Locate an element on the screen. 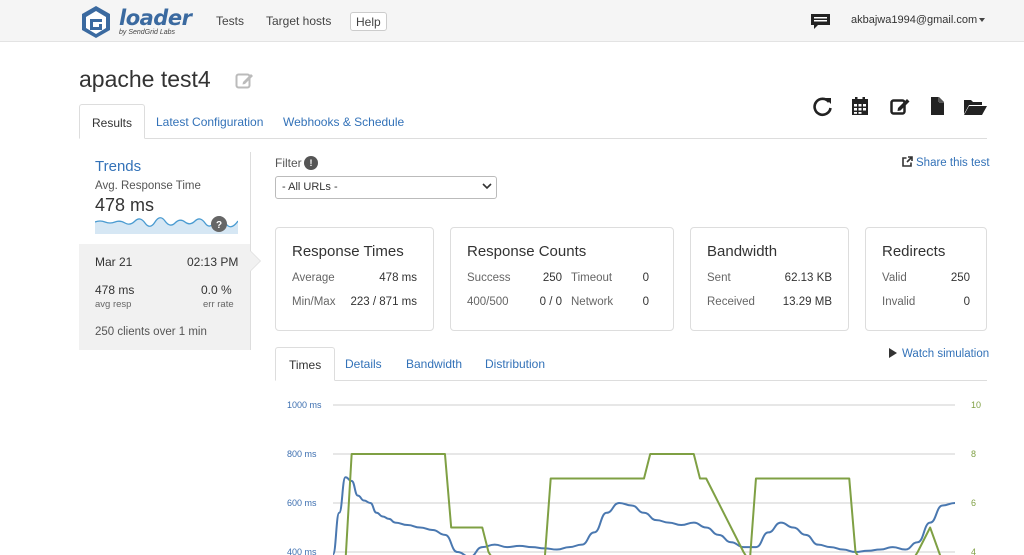 This screenshot has height=555, width=1024. calendar-icon is located at coordinates (860, 106).